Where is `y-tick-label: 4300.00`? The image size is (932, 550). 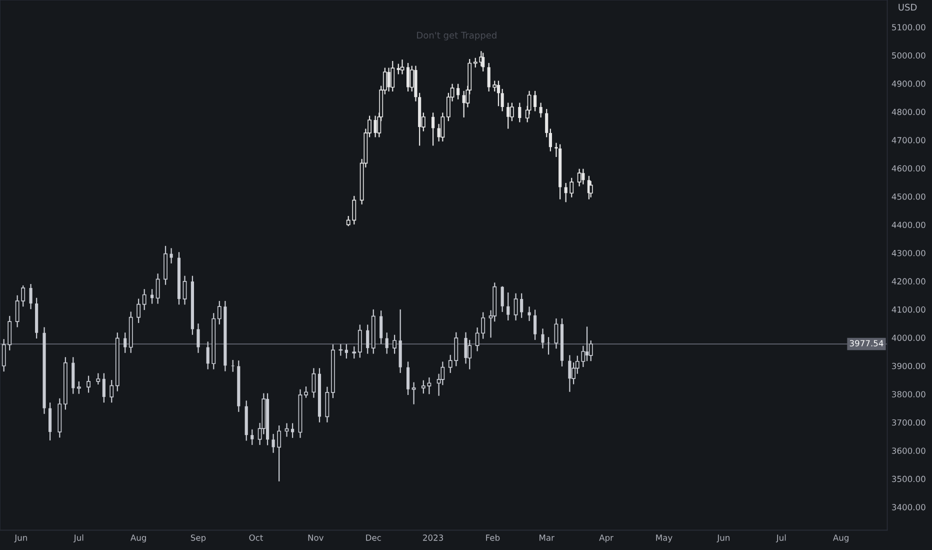
y-tick-label: 4300.00 is located at coordinates (909, 253).